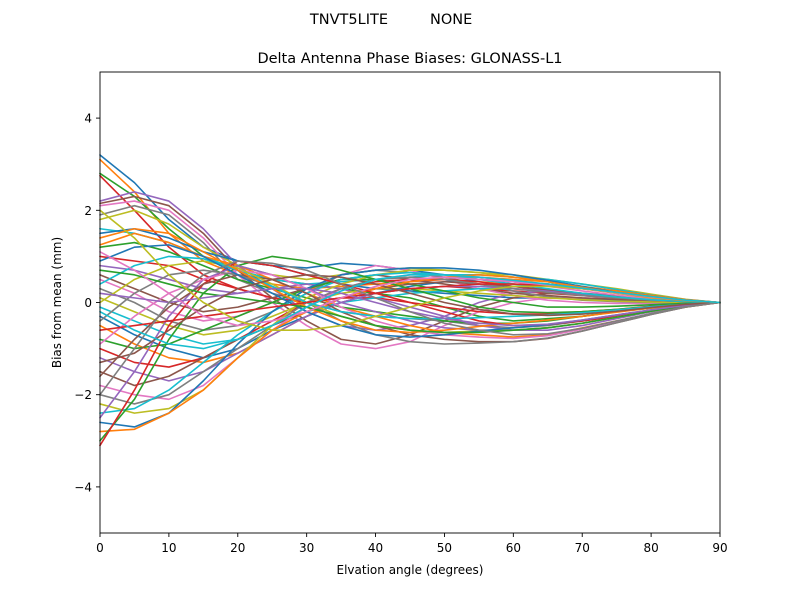 The image size is (800, 600). What do you see at coordinates (348, 20) in the screenshot?
I see `suptitle-left: TNVT5LITE` at bounding box center [348, 20].